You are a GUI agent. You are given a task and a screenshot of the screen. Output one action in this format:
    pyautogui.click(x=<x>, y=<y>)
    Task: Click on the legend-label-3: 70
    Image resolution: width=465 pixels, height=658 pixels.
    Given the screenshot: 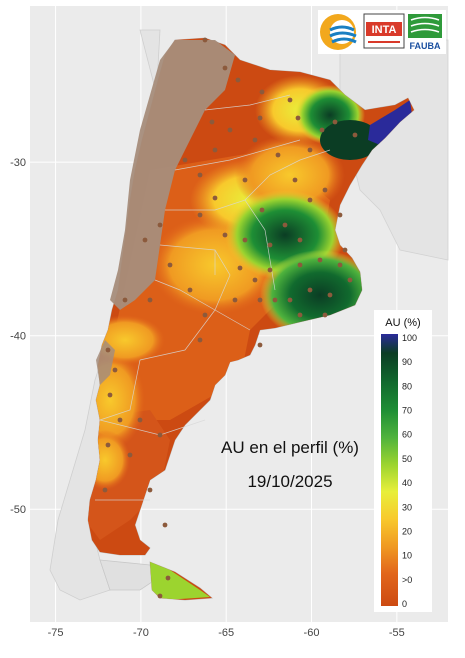 What is the action you would take?
    pyautogui.click(x=407, y=411)
    